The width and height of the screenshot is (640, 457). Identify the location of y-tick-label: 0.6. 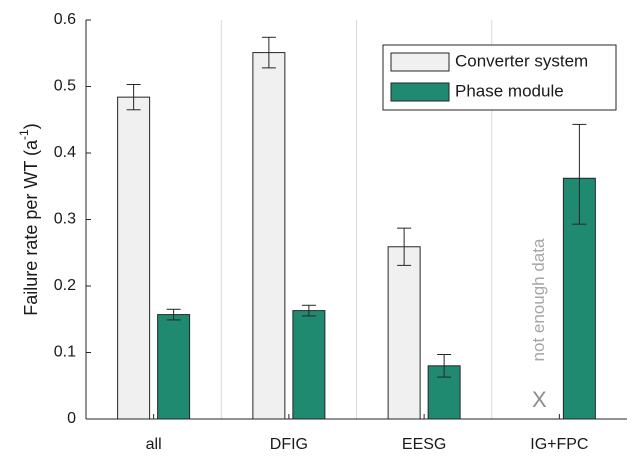
(65, 19).